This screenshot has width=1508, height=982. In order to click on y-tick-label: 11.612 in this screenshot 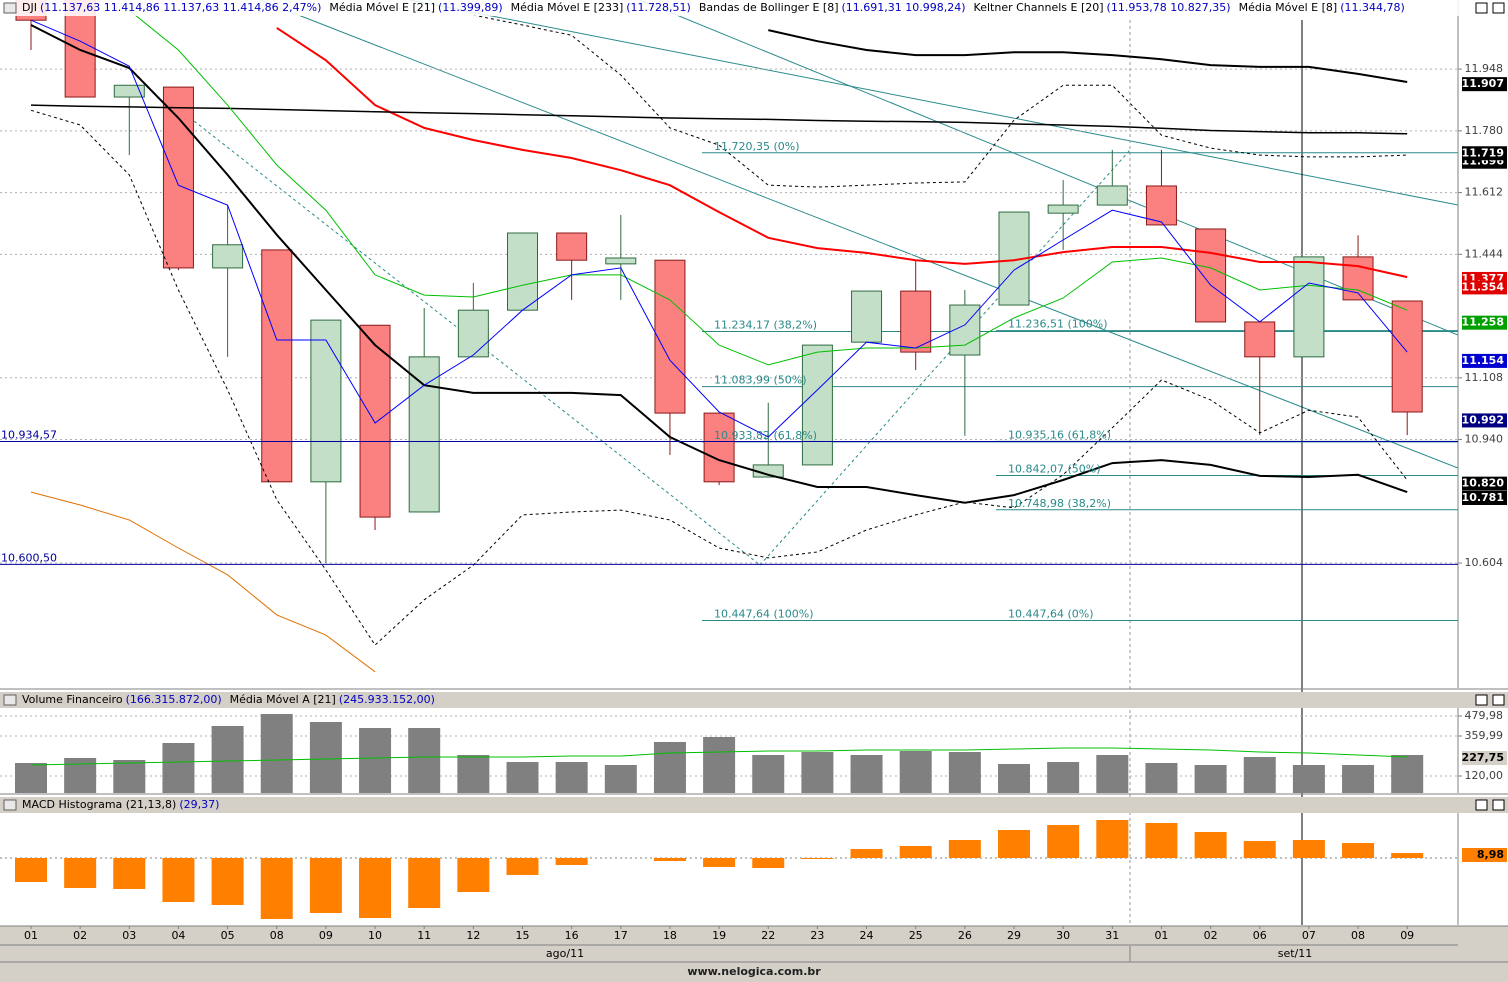, I will do `click(1484, 192)`.